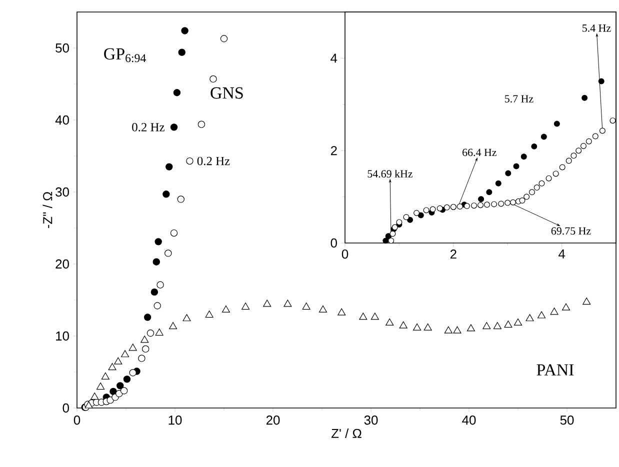 Image resolution: width=619 pixels, height=467 pixels. Describe the element at coordinates (125, 55) in the screenshot. I see `series-label: GP$_{6:94}$` at that location.